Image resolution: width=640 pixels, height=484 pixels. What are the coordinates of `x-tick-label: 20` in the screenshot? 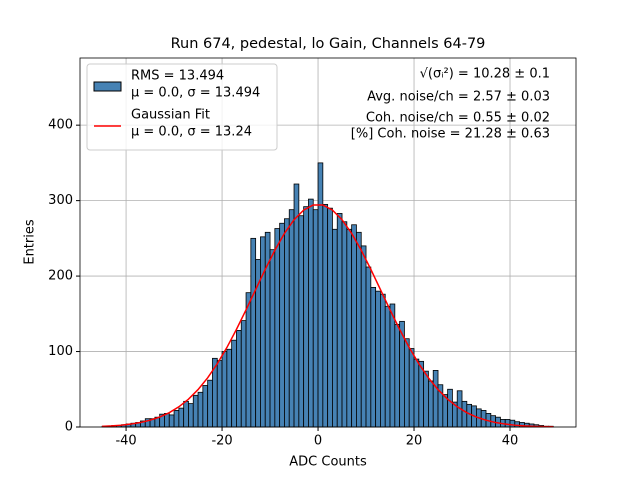 It's located at (414, 441).